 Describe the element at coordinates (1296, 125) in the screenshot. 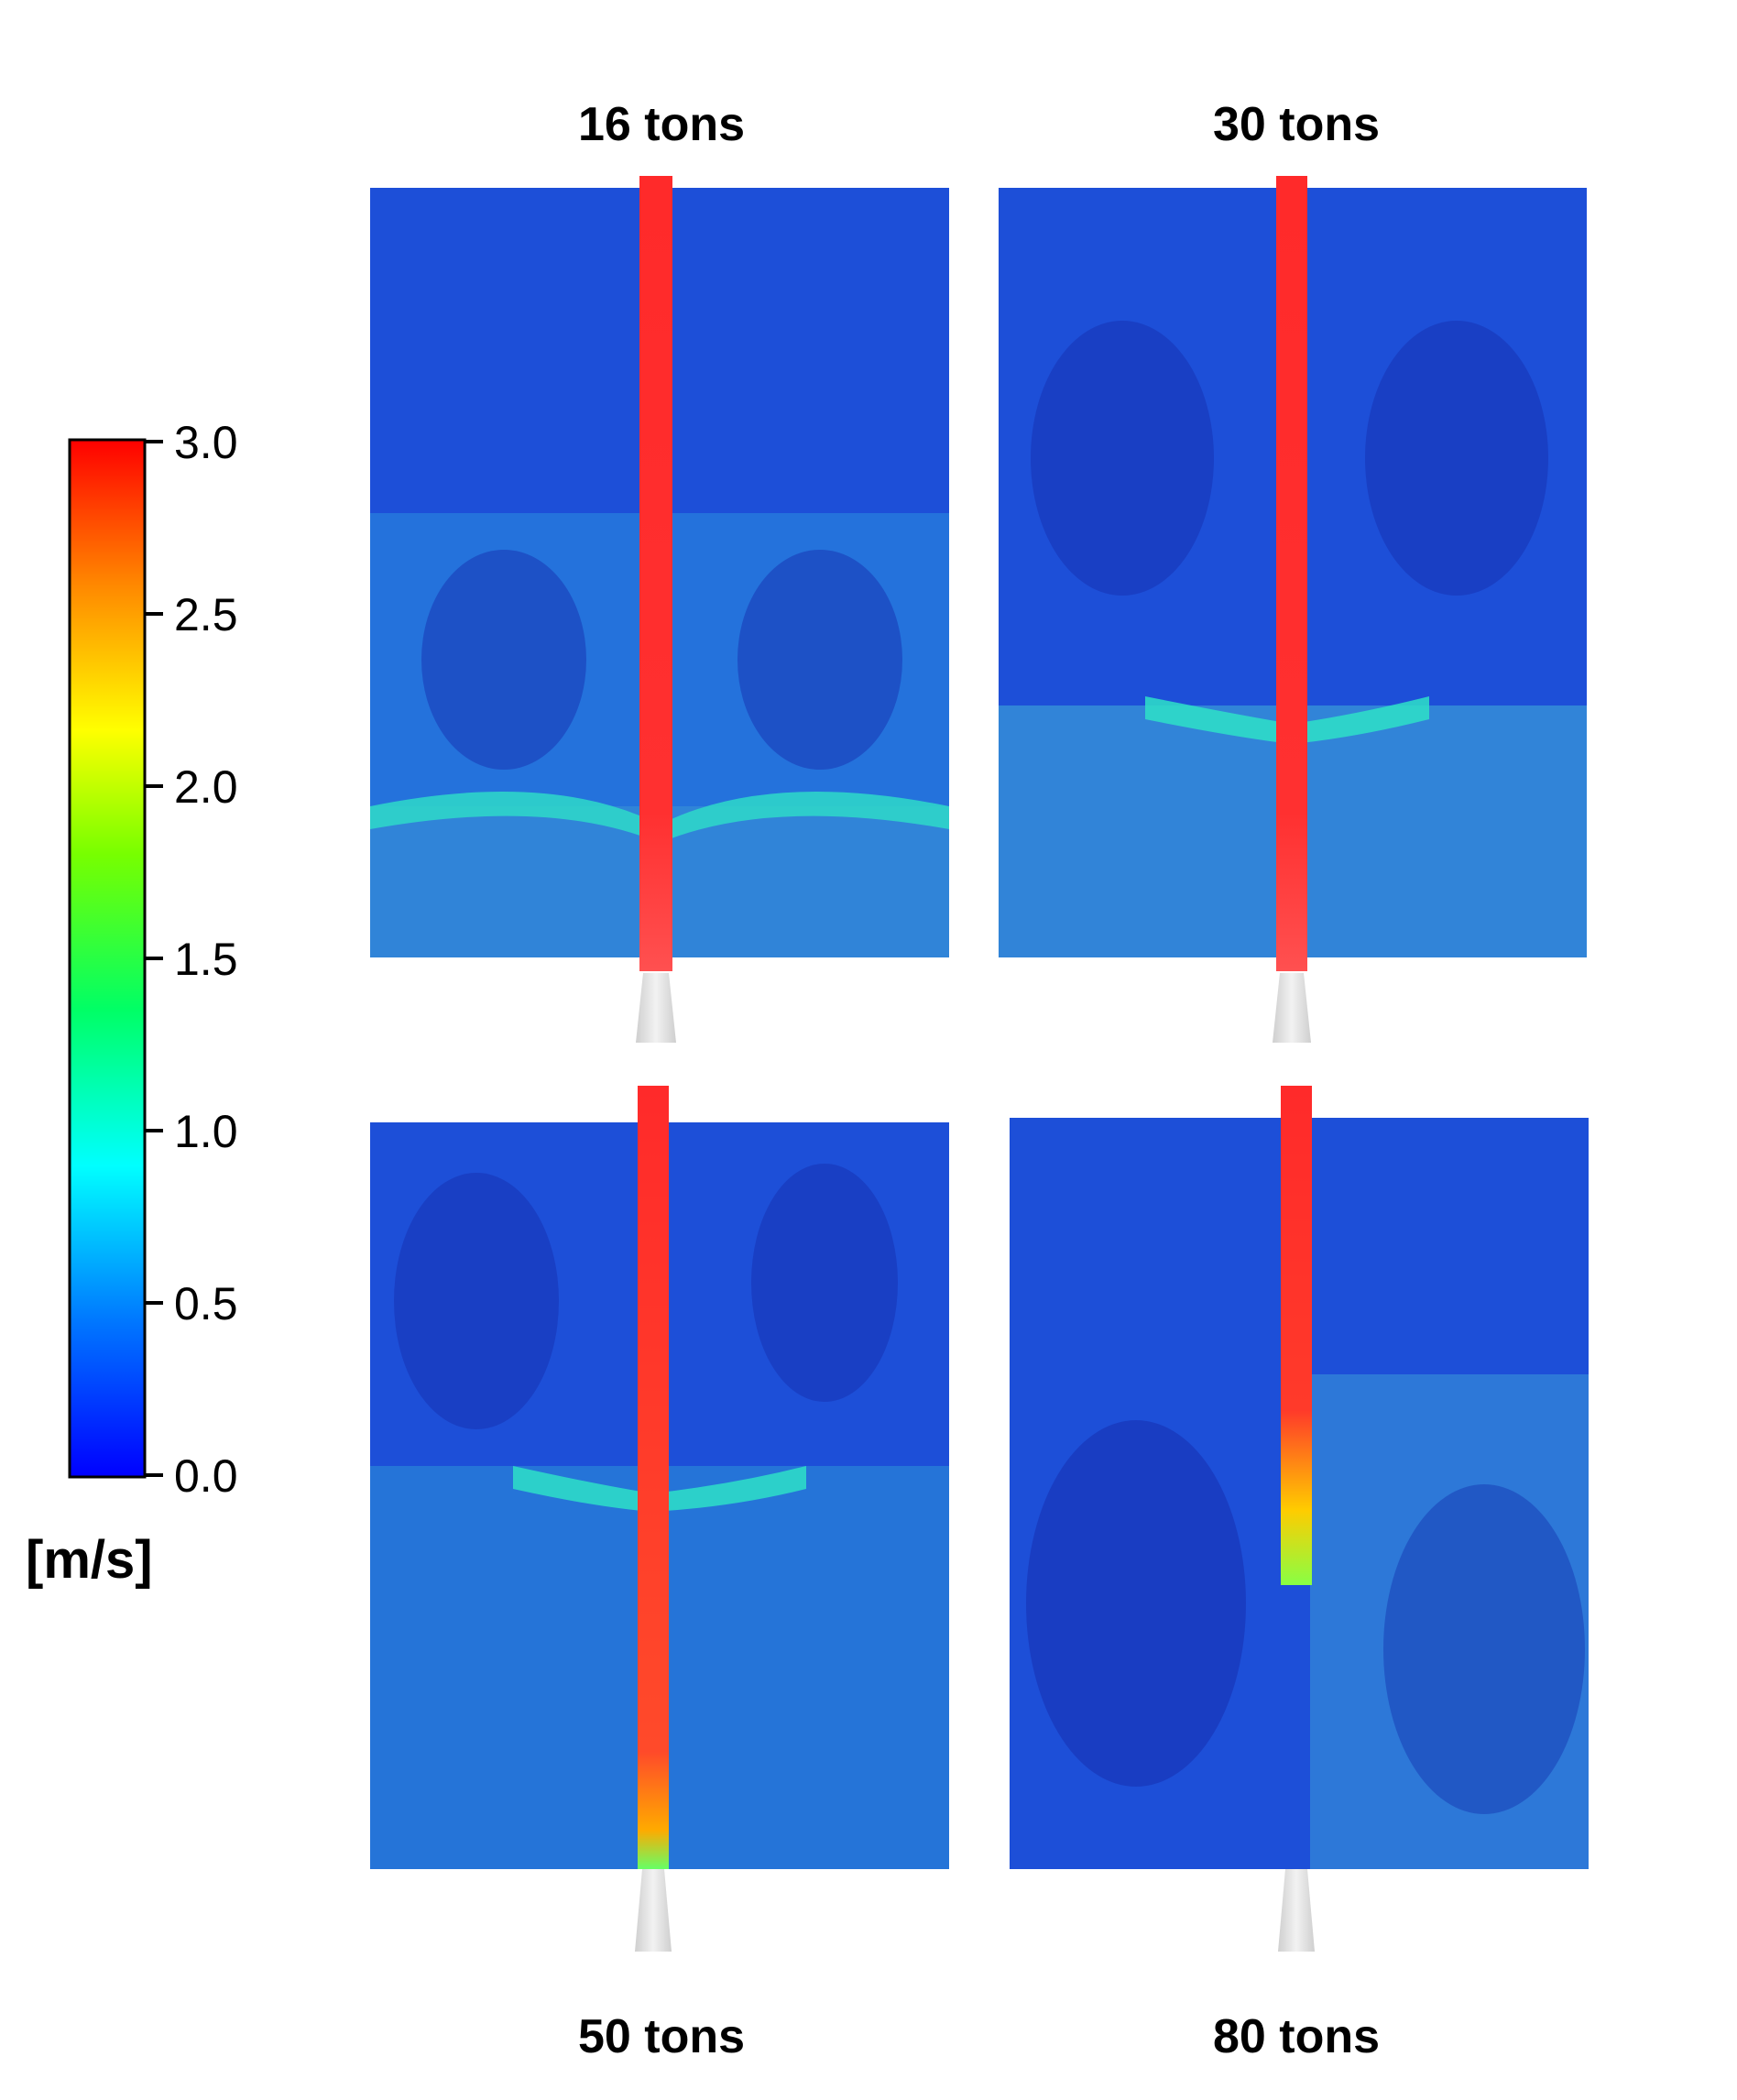

I see `panel-title-30-tons: 30 tons` at that location.